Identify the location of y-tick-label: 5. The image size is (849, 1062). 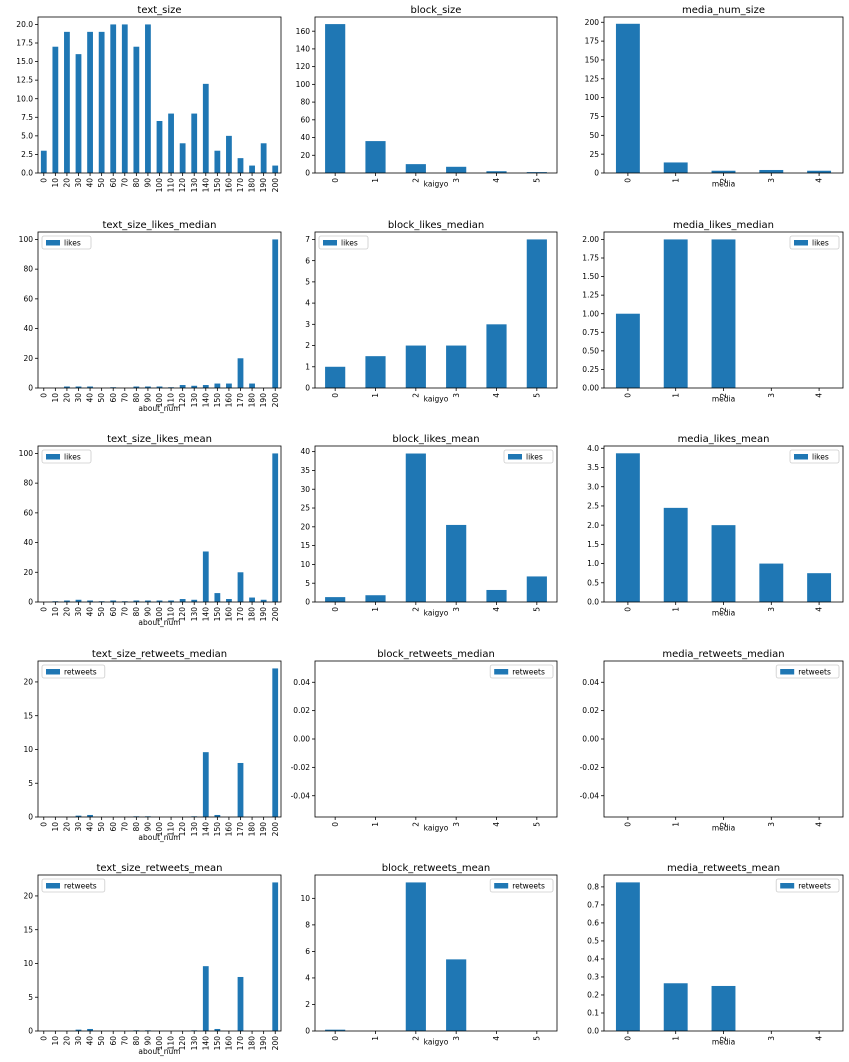
(307, 583).